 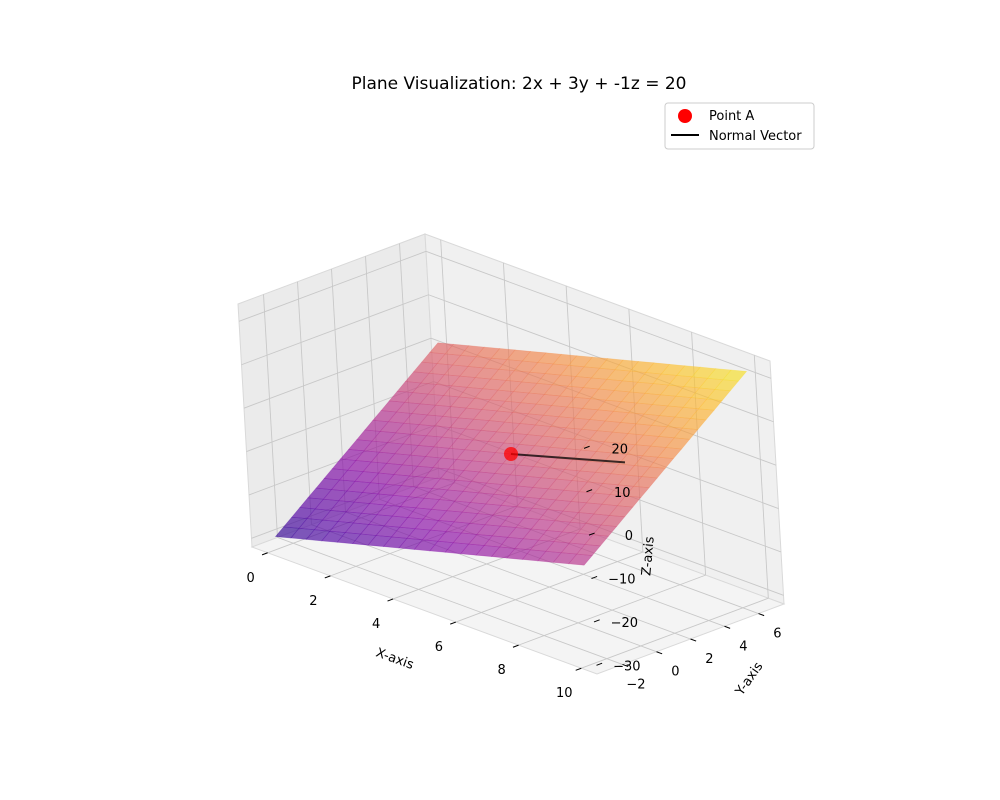 I want to click on x-tick-label: 6, so click(x=439, y=647).